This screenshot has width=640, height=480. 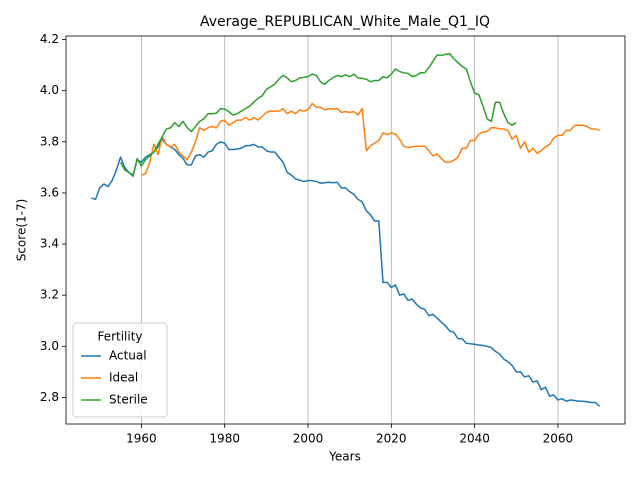 What do you see at coordinates (474, 439) in the screenshot?
I see `x-tick-label: 2040` at bounding box center [474, 439].